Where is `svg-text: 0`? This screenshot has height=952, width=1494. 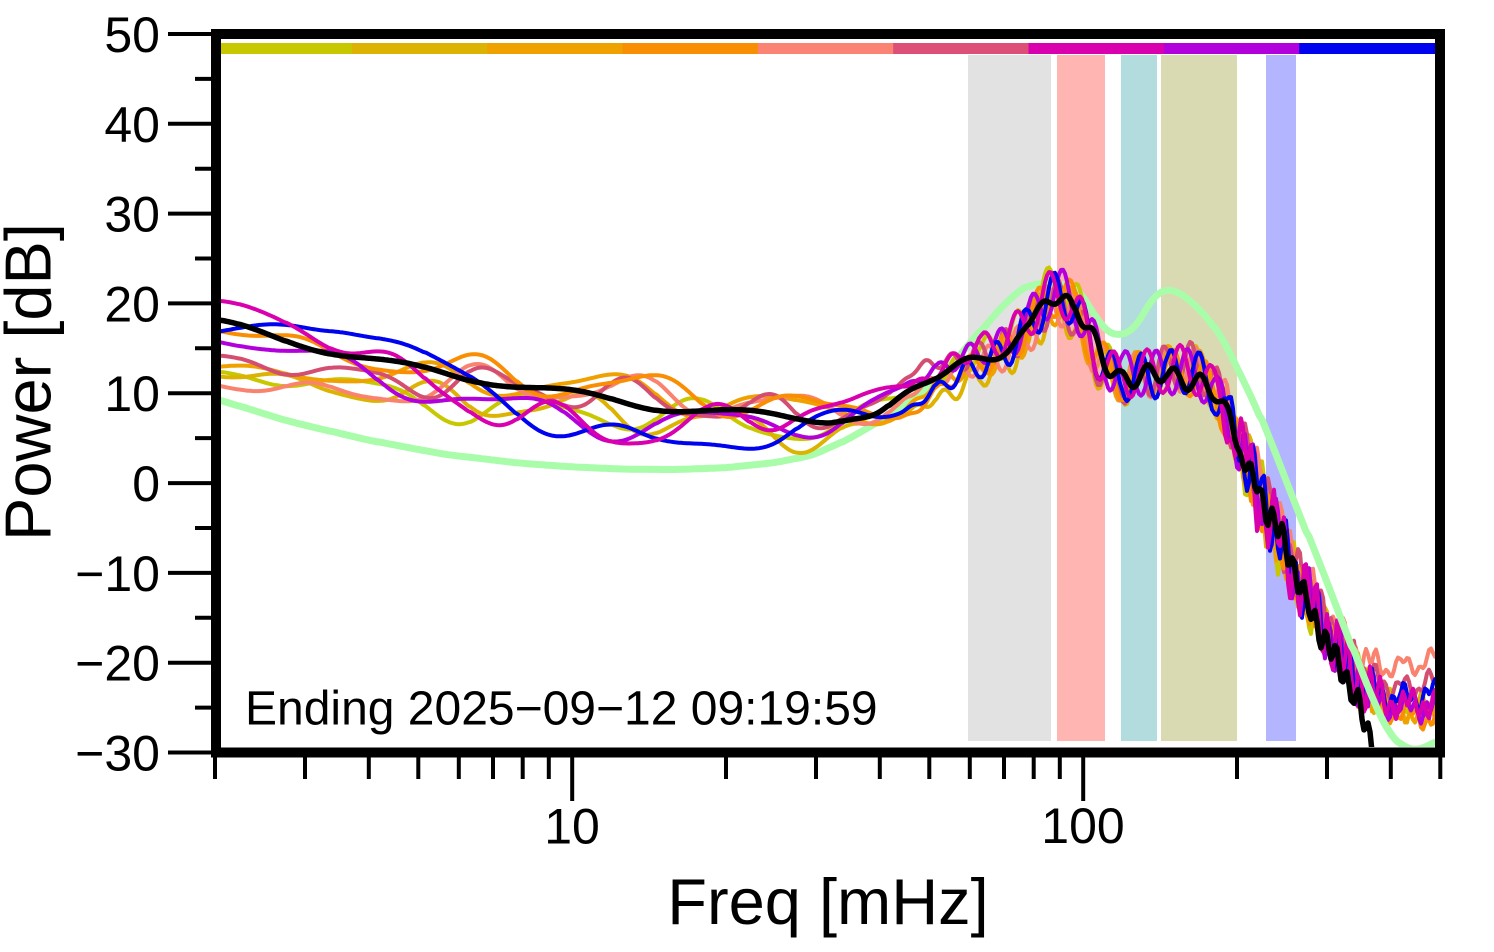
svg-text: 0 is located at coordinates (146, 484).